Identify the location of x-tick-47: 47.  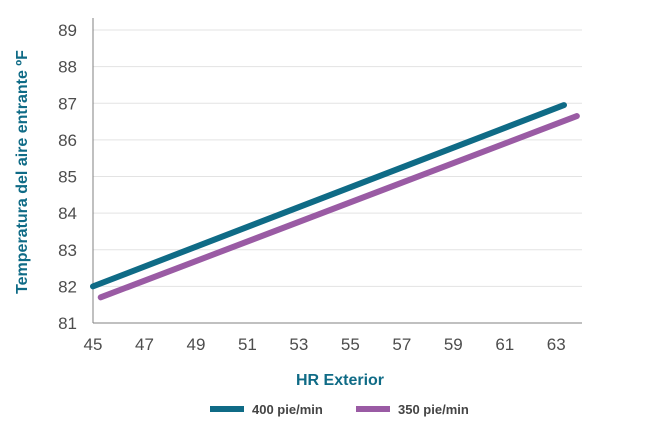
(144, 344).